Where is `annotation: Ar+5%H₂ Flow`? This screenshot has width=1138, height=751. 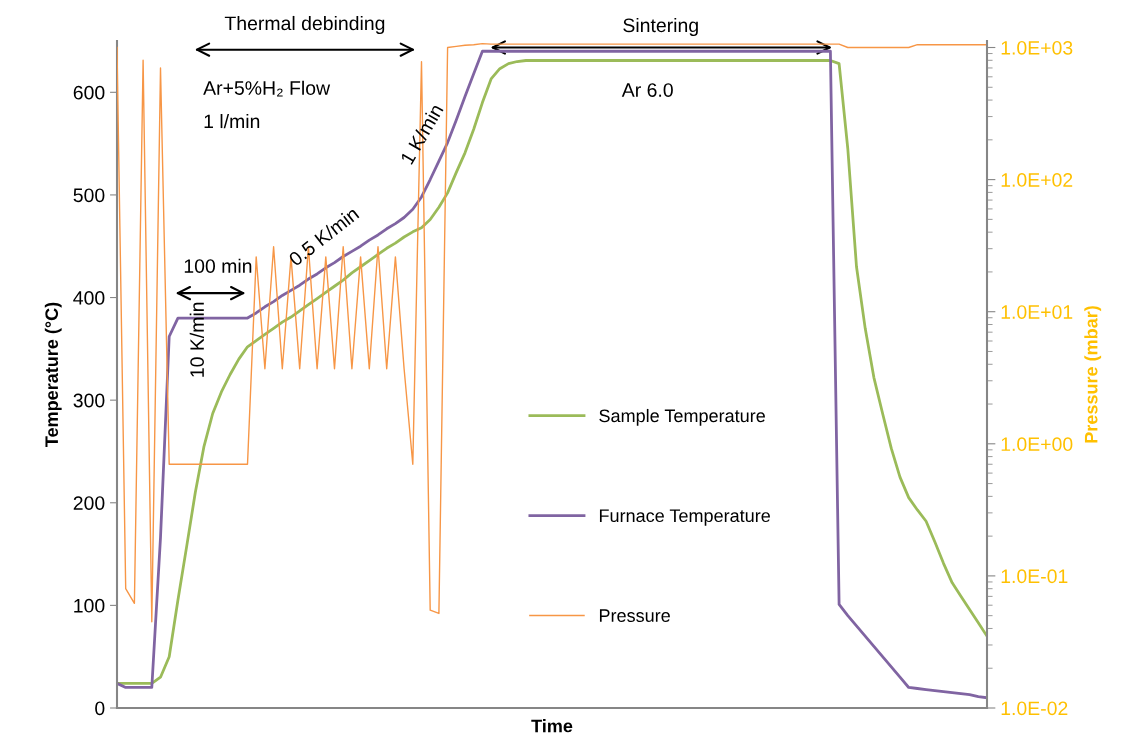
annotation: Ar+5%H₂ Flow is located at coordinates (267, 88).